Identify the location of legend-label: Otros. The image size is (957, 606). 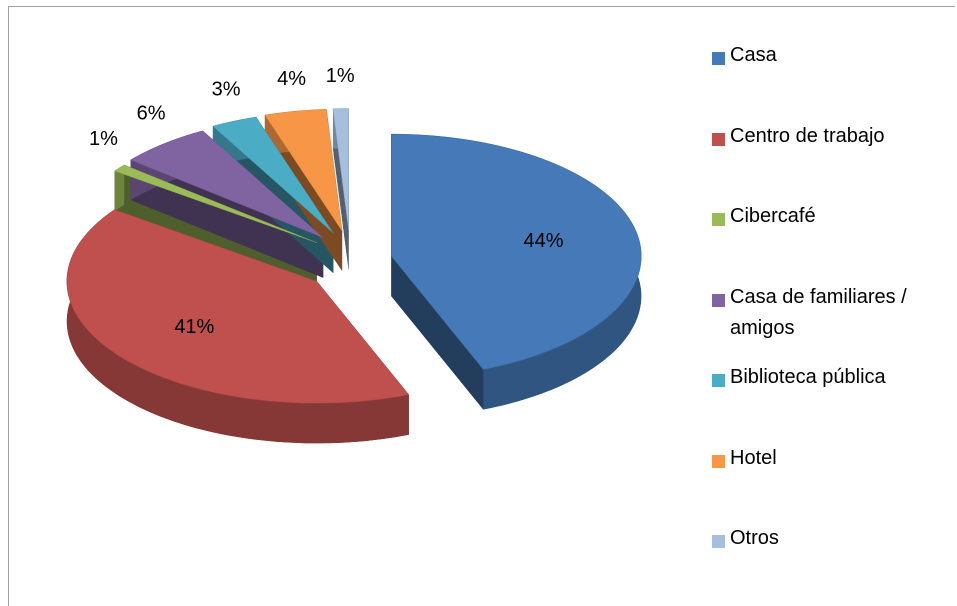
(754, 538).